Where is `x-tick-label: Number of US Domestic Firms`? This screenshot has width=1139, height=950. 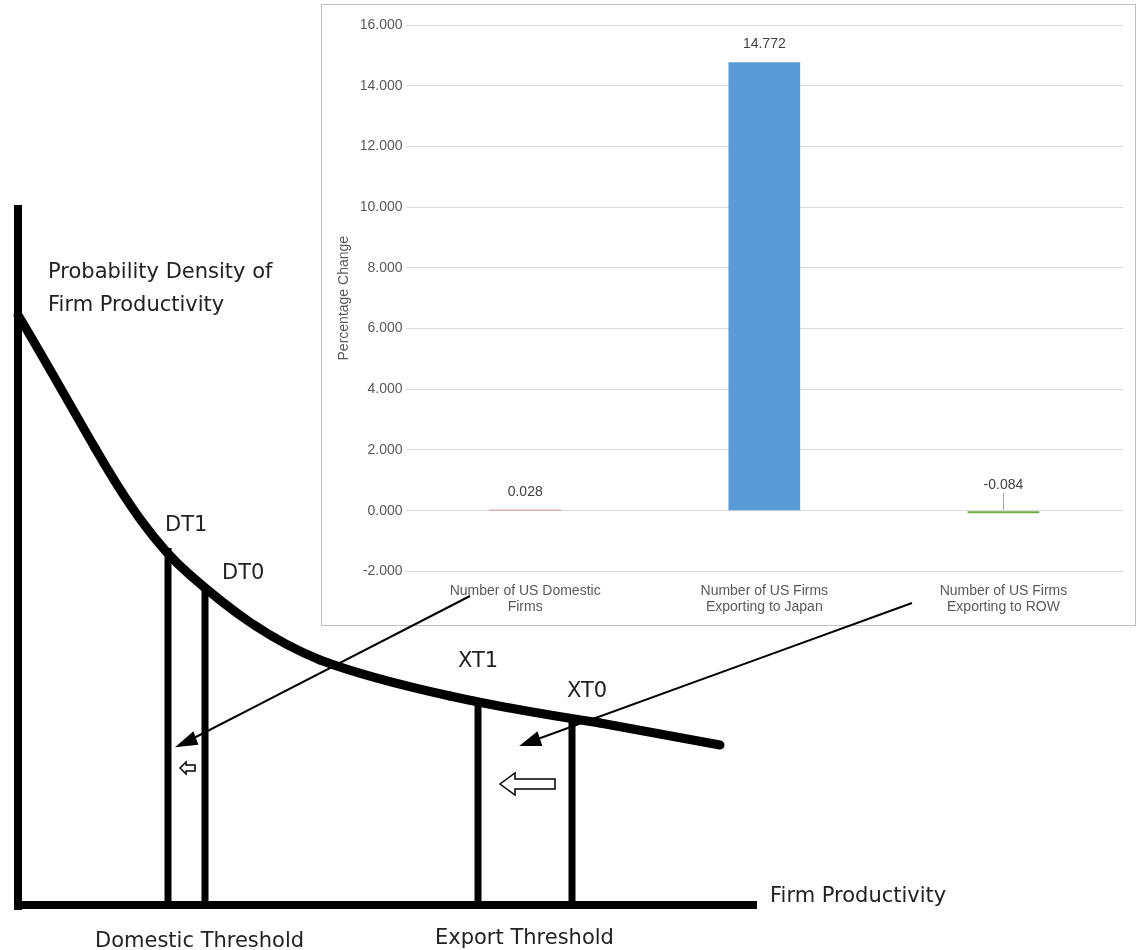 x-tick-label: Number of US Domestic Firms is located at coordinates (525, 598).